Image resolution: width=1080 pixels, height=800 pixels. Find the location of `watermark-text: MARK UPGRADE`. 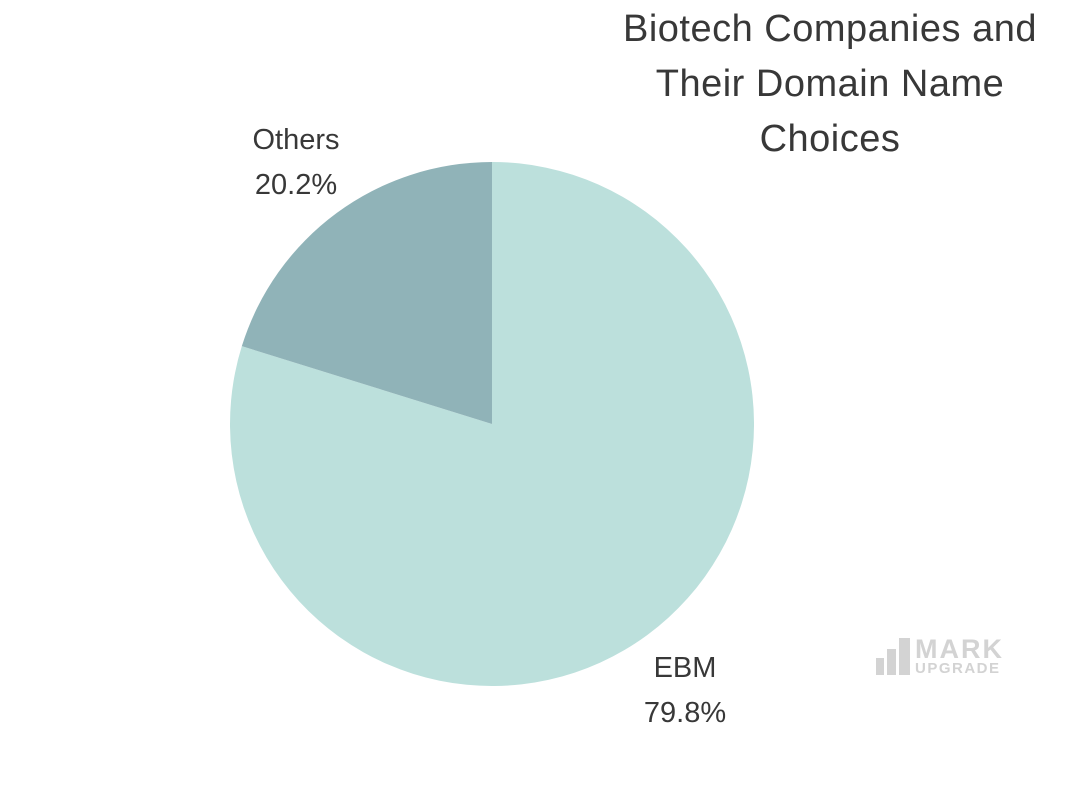

watermark-text: MARK UPGRADE is located at coordinates (959, 655).